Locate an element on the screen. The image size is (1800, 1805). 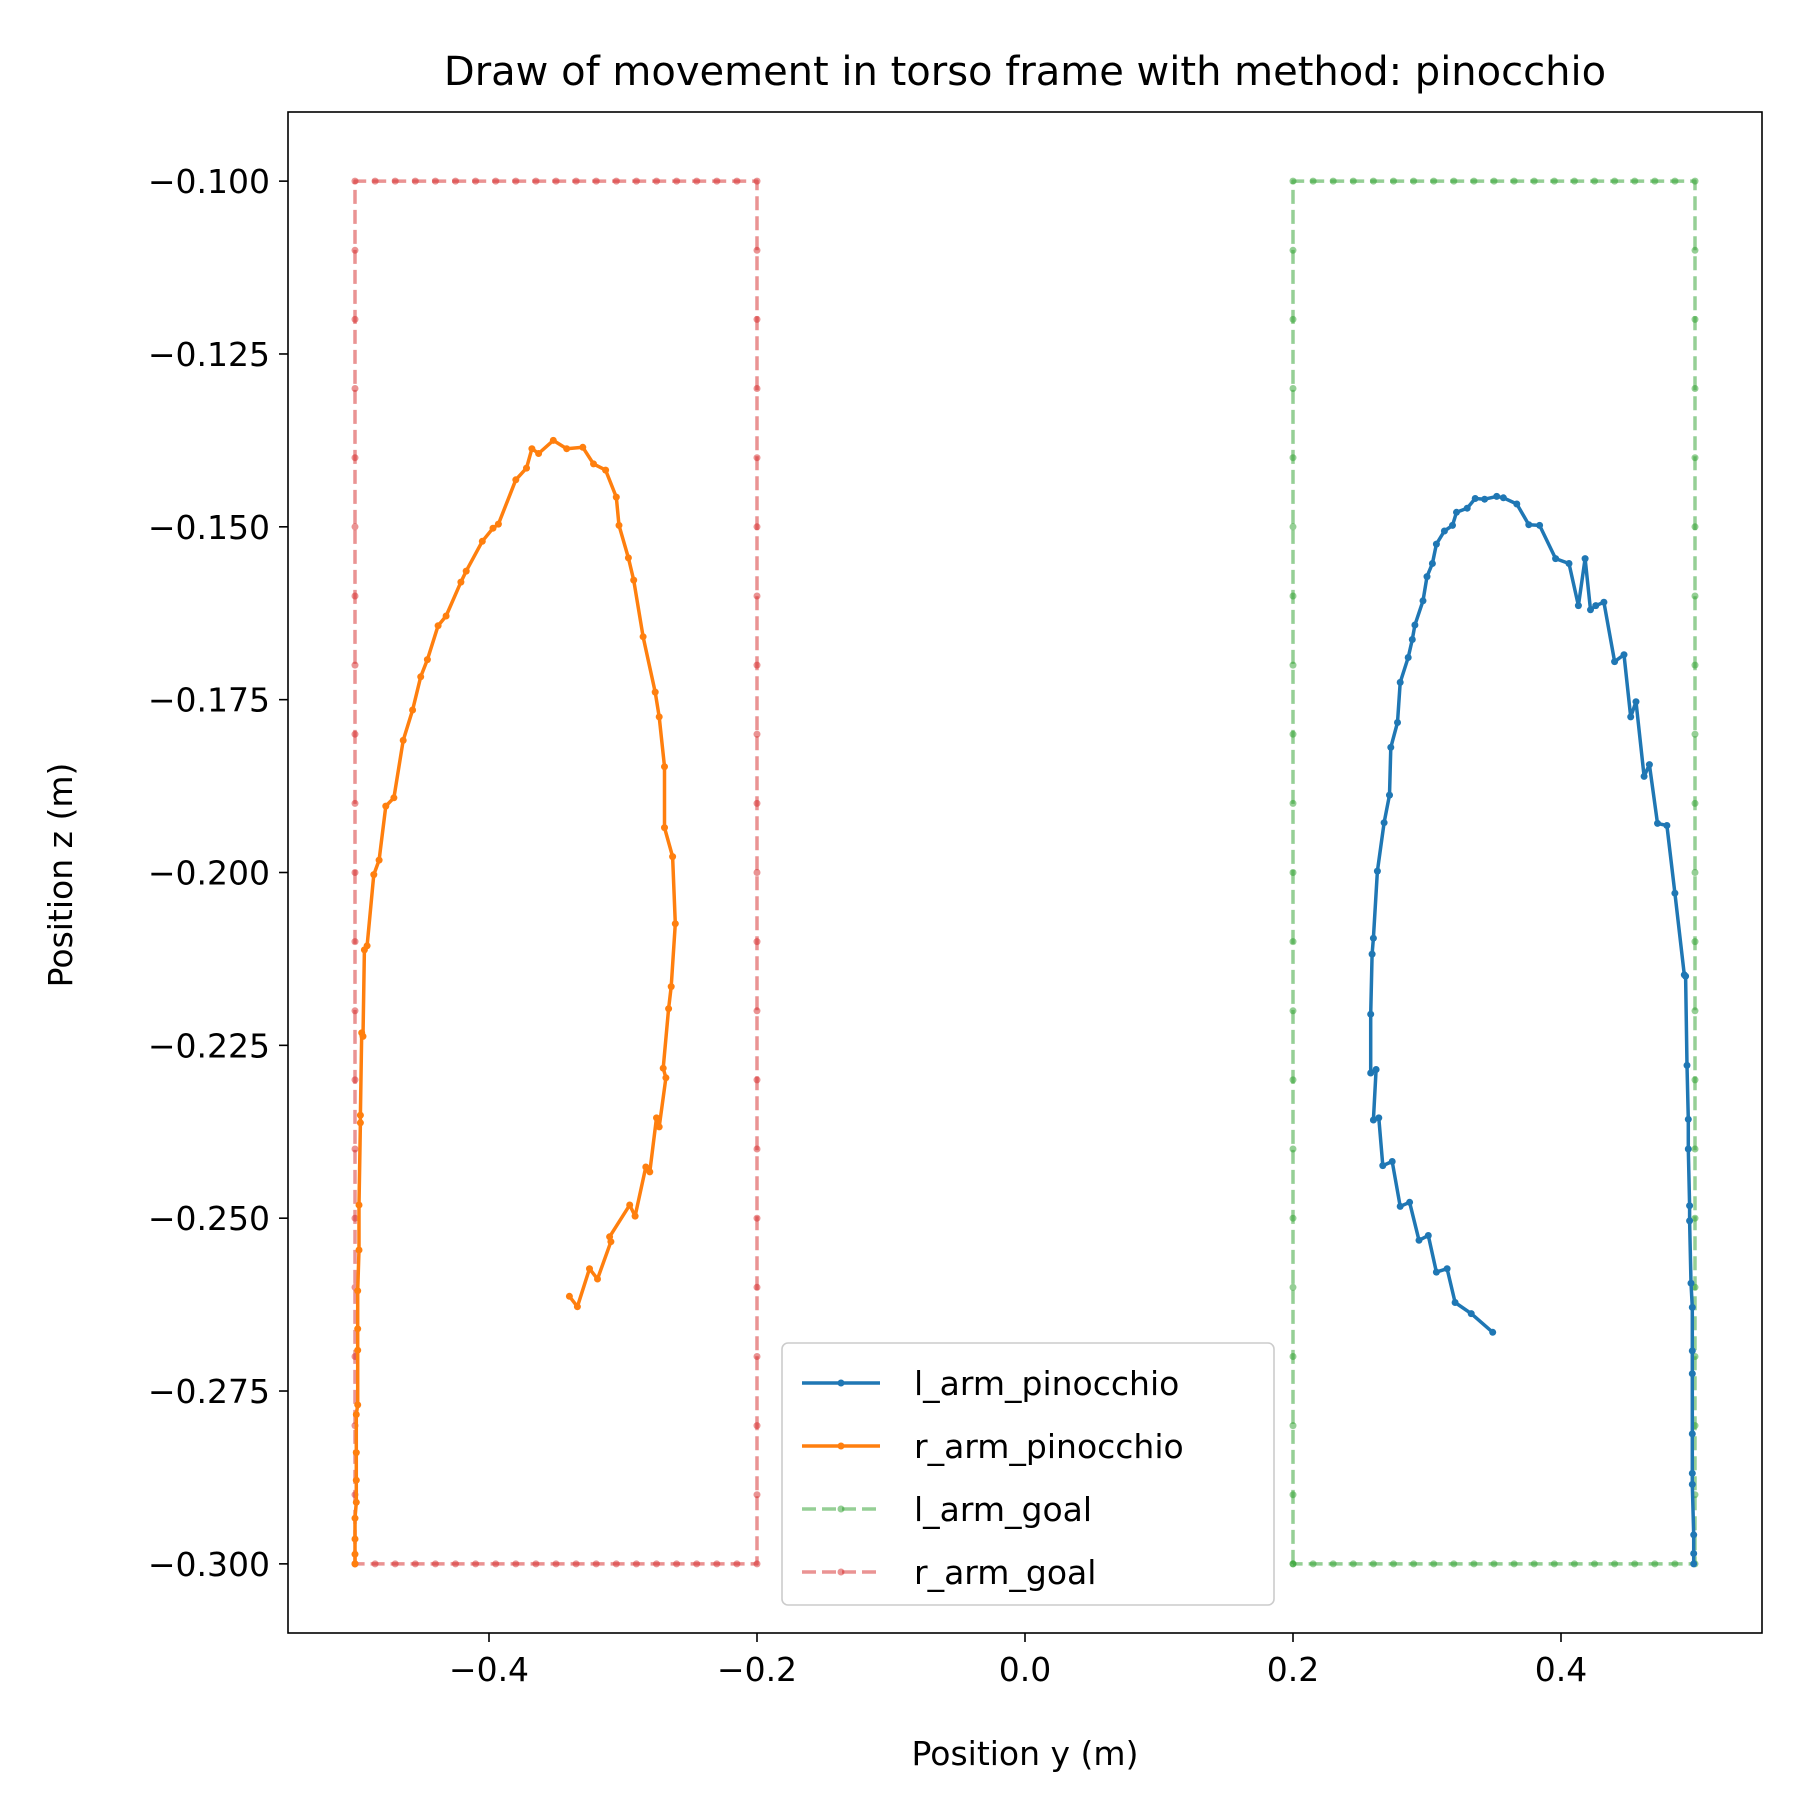
y-axis-label: Position z (m) is located at coordinates (60, 875).